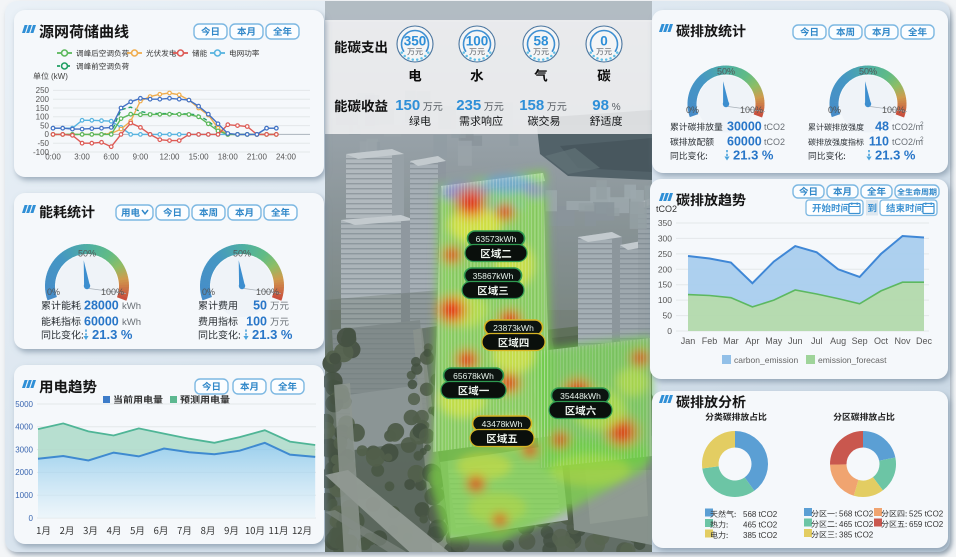  What do you see at coordinates (24, 449) in the screenshot?
I see `svg-text: 3000` at bounding box center [24, 449].